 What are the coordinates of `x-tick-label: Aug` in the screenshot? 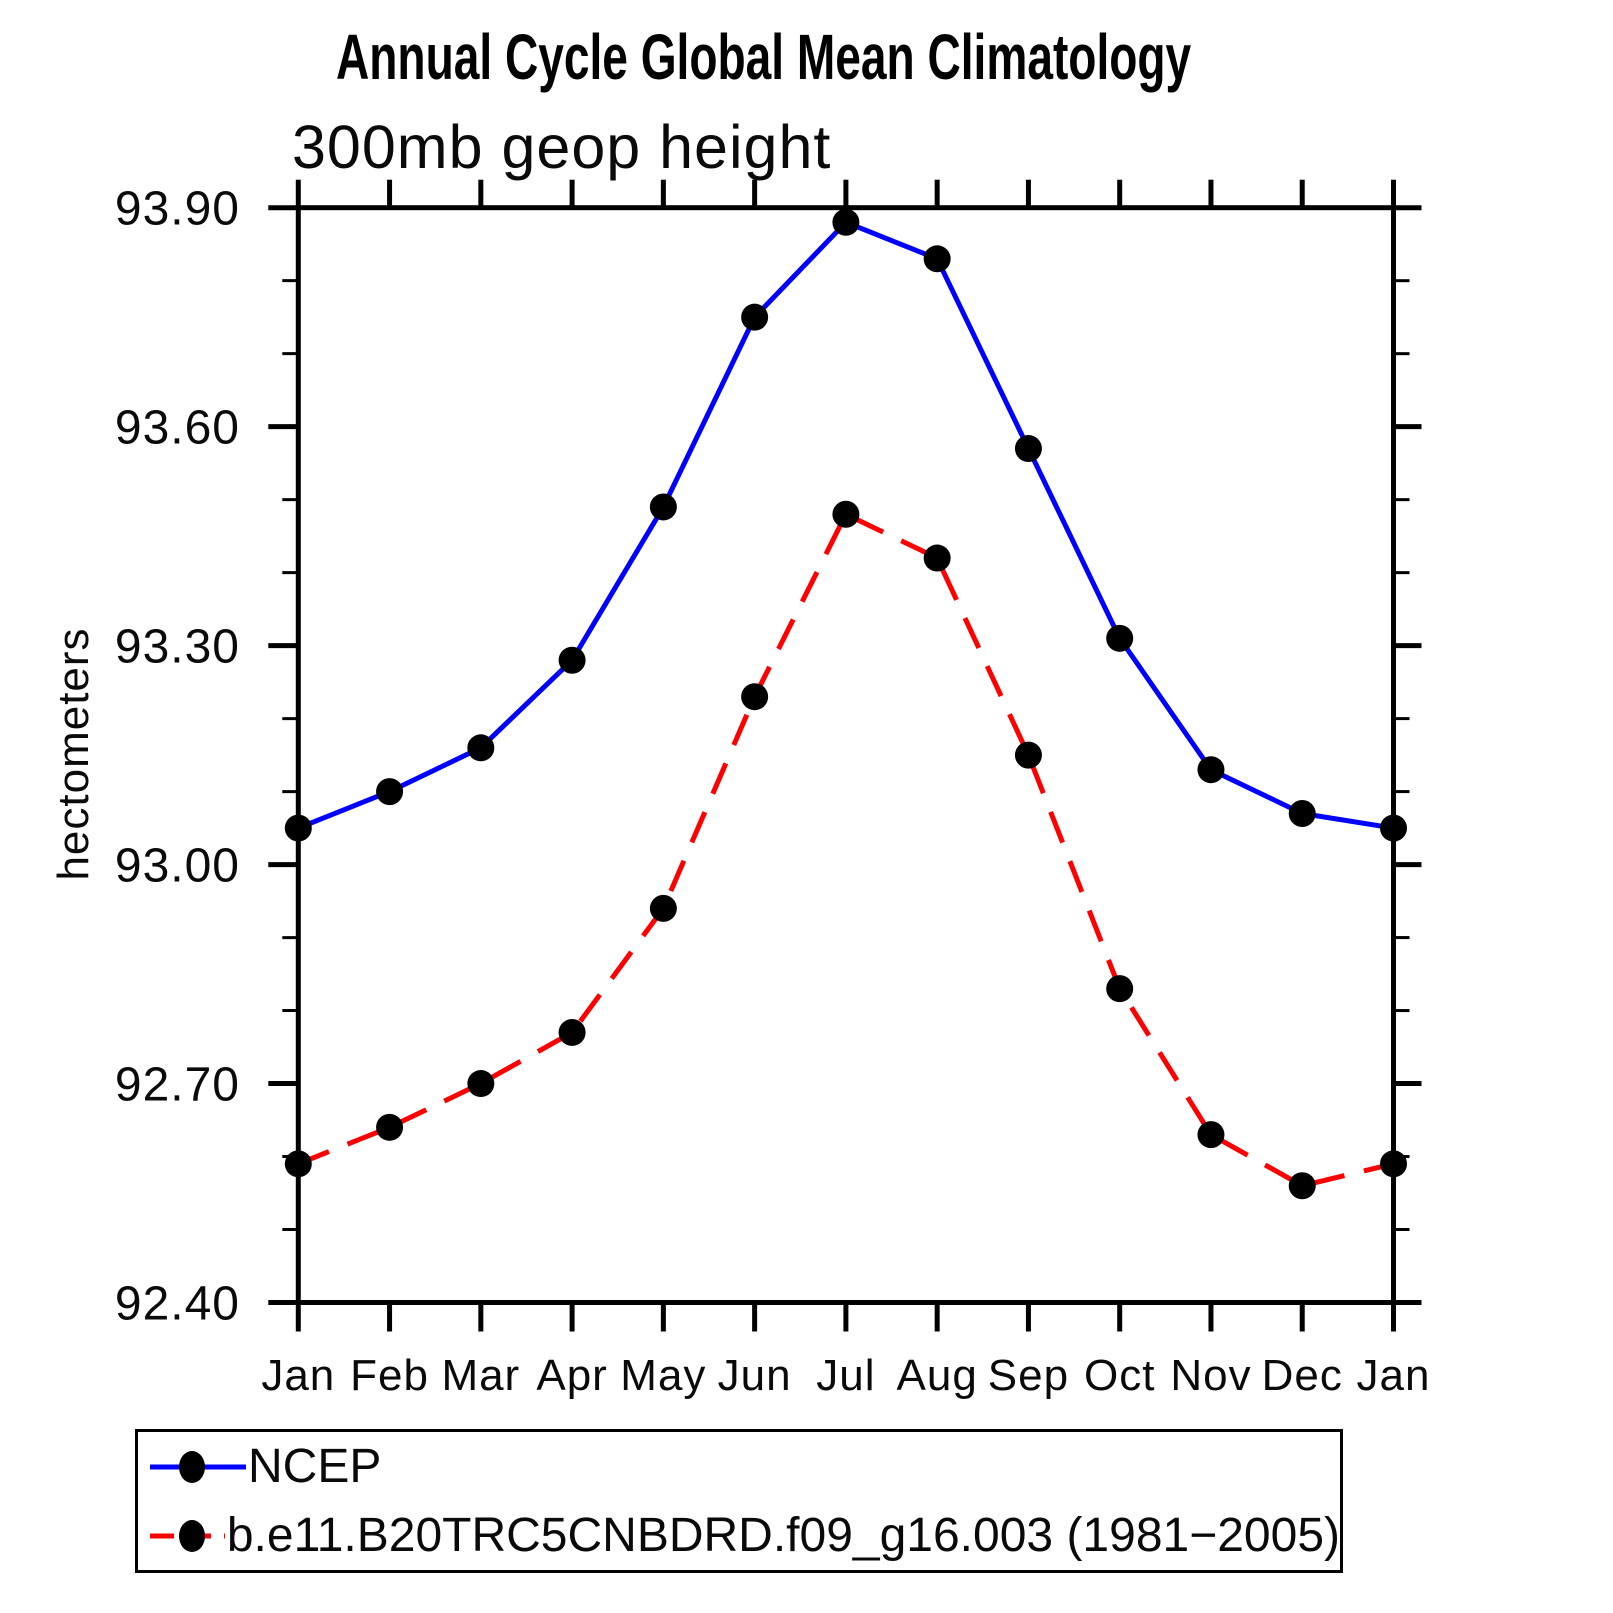 It's located at (937, 1375).